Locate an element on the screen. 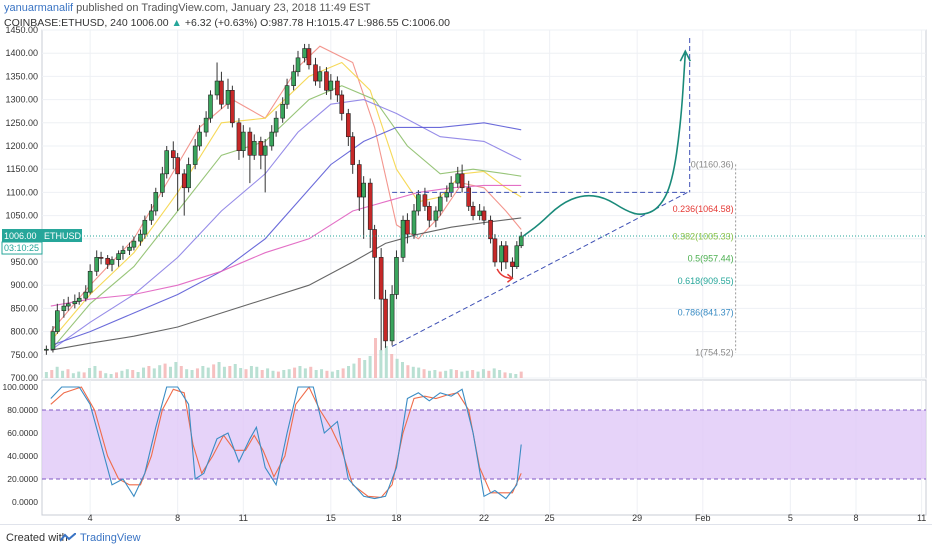 The image size is (932, 551). price-tick-label: 950.00 is located at coordinates (24, 262).